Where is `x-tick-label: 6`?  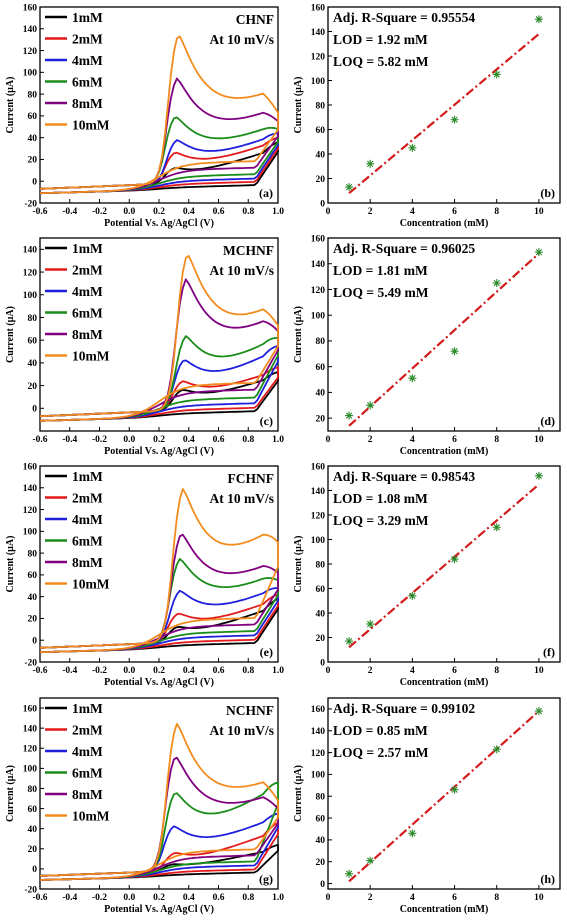 x-tick-label: 6 is located at coordinates (454, 671).